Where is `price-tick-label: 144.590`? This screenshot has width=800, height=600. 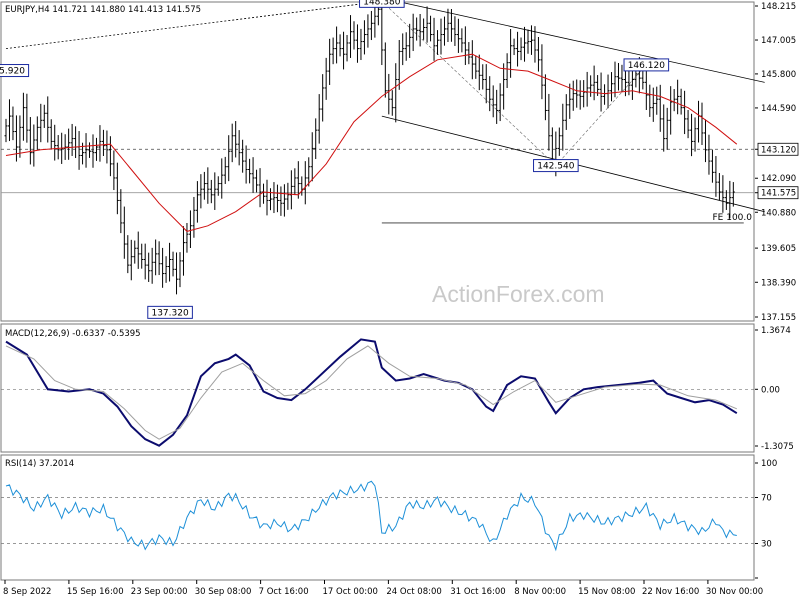 price-tick-label: 144.590 is located at coordinates (778, 109).